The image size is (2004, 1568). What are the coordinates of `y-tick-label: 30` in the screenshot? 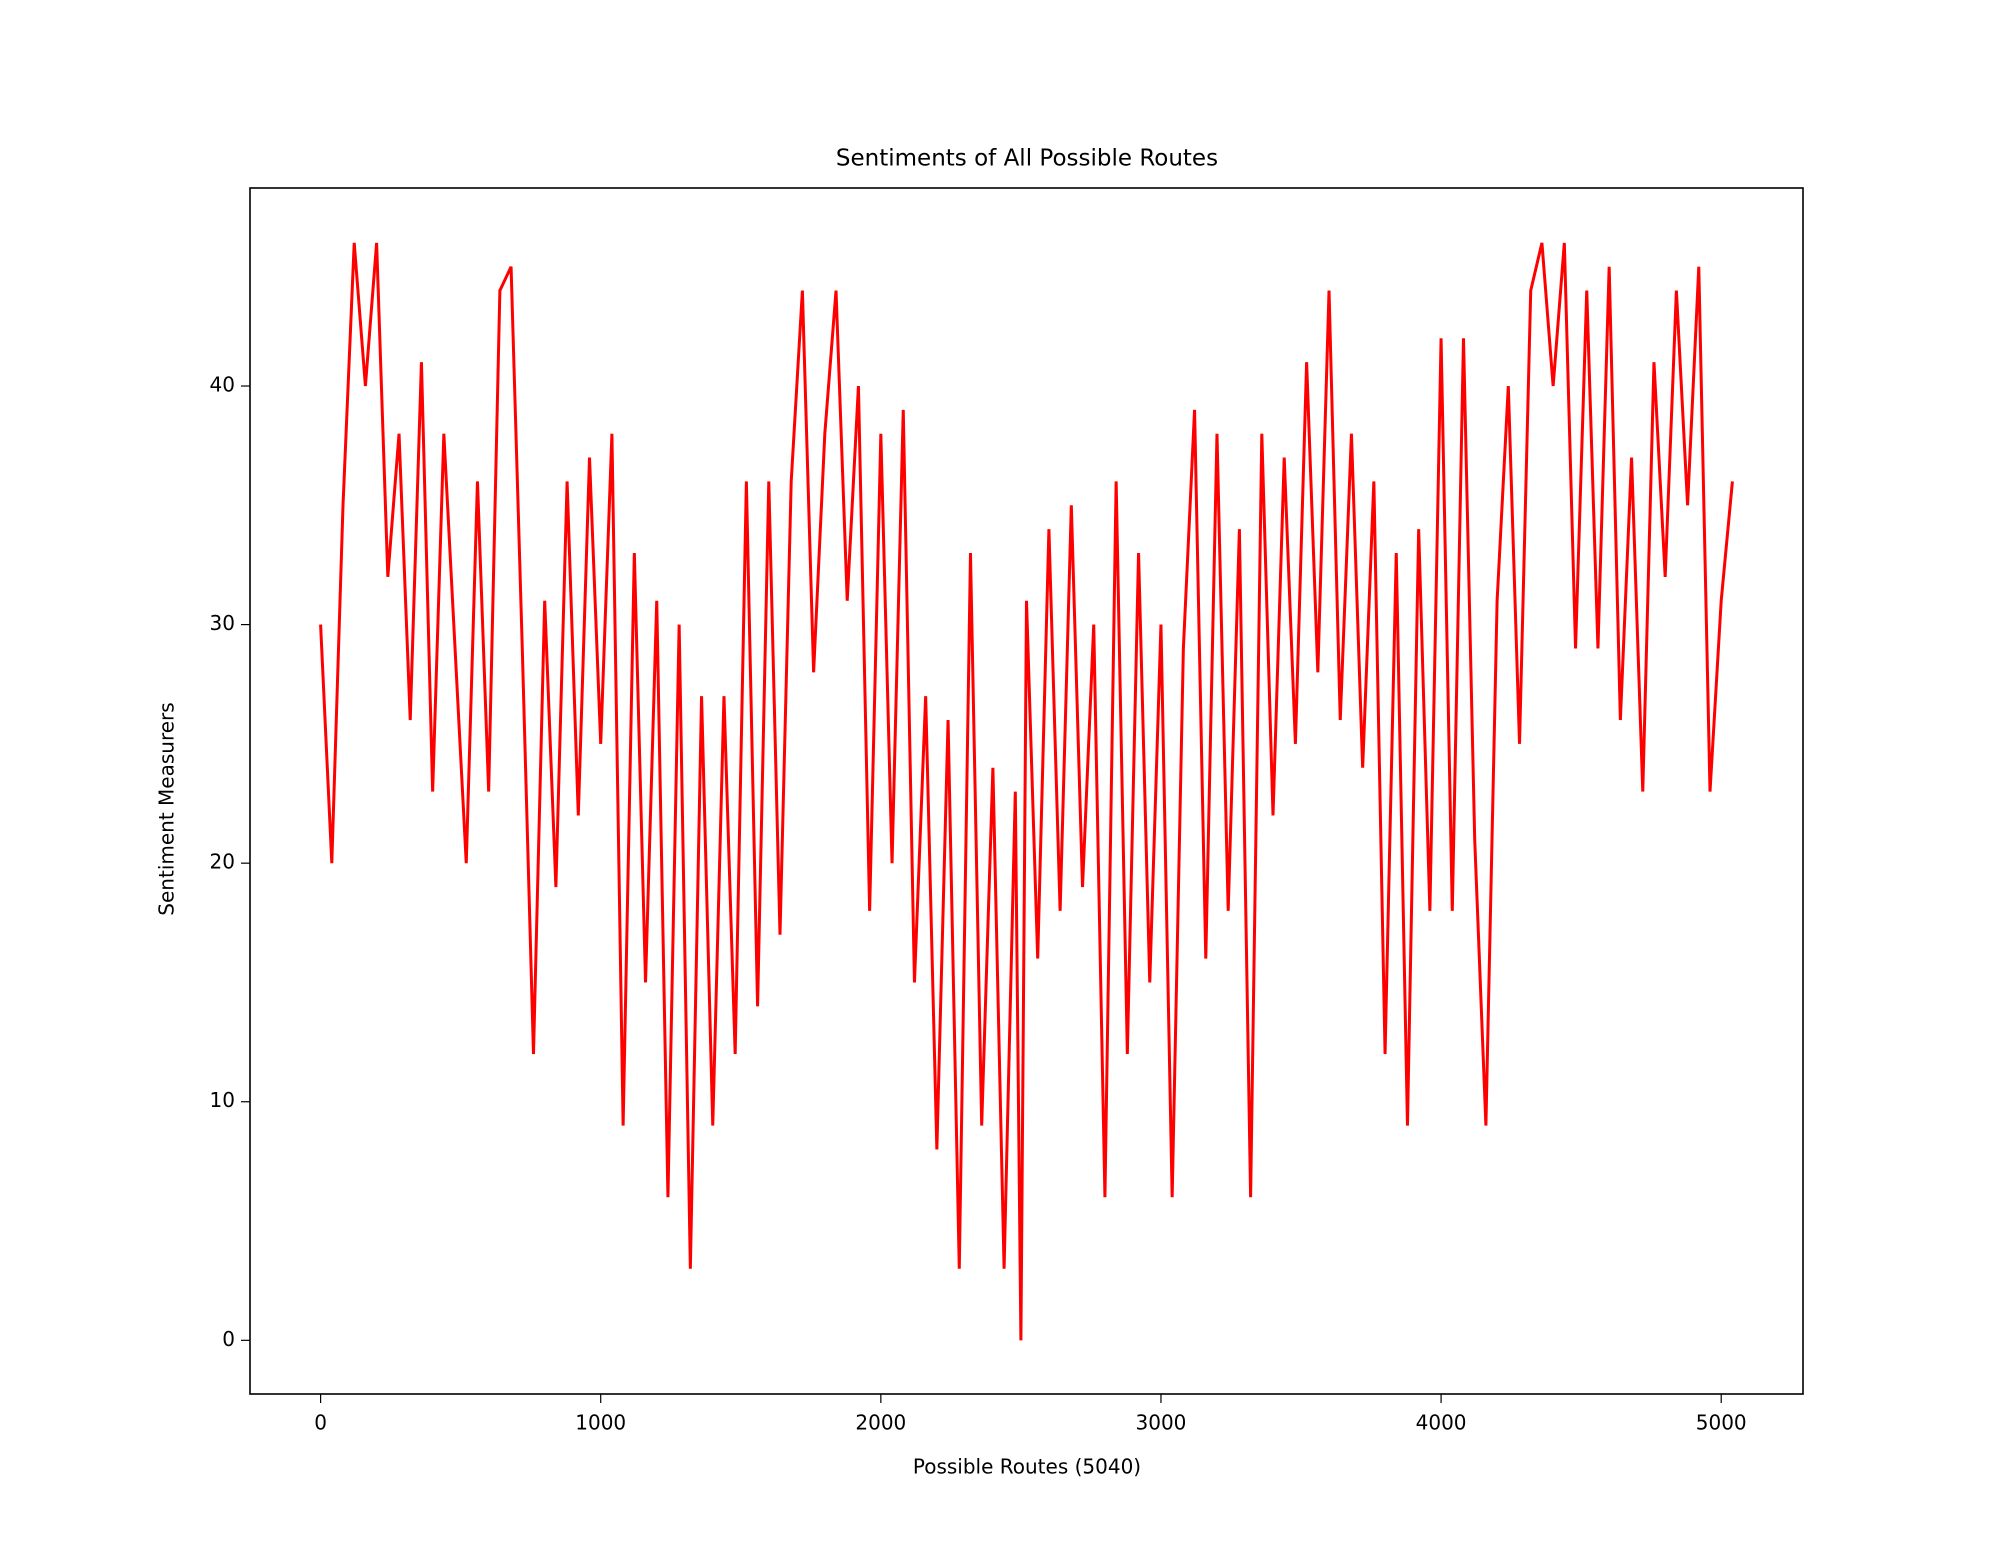 It's located at (222, 623).